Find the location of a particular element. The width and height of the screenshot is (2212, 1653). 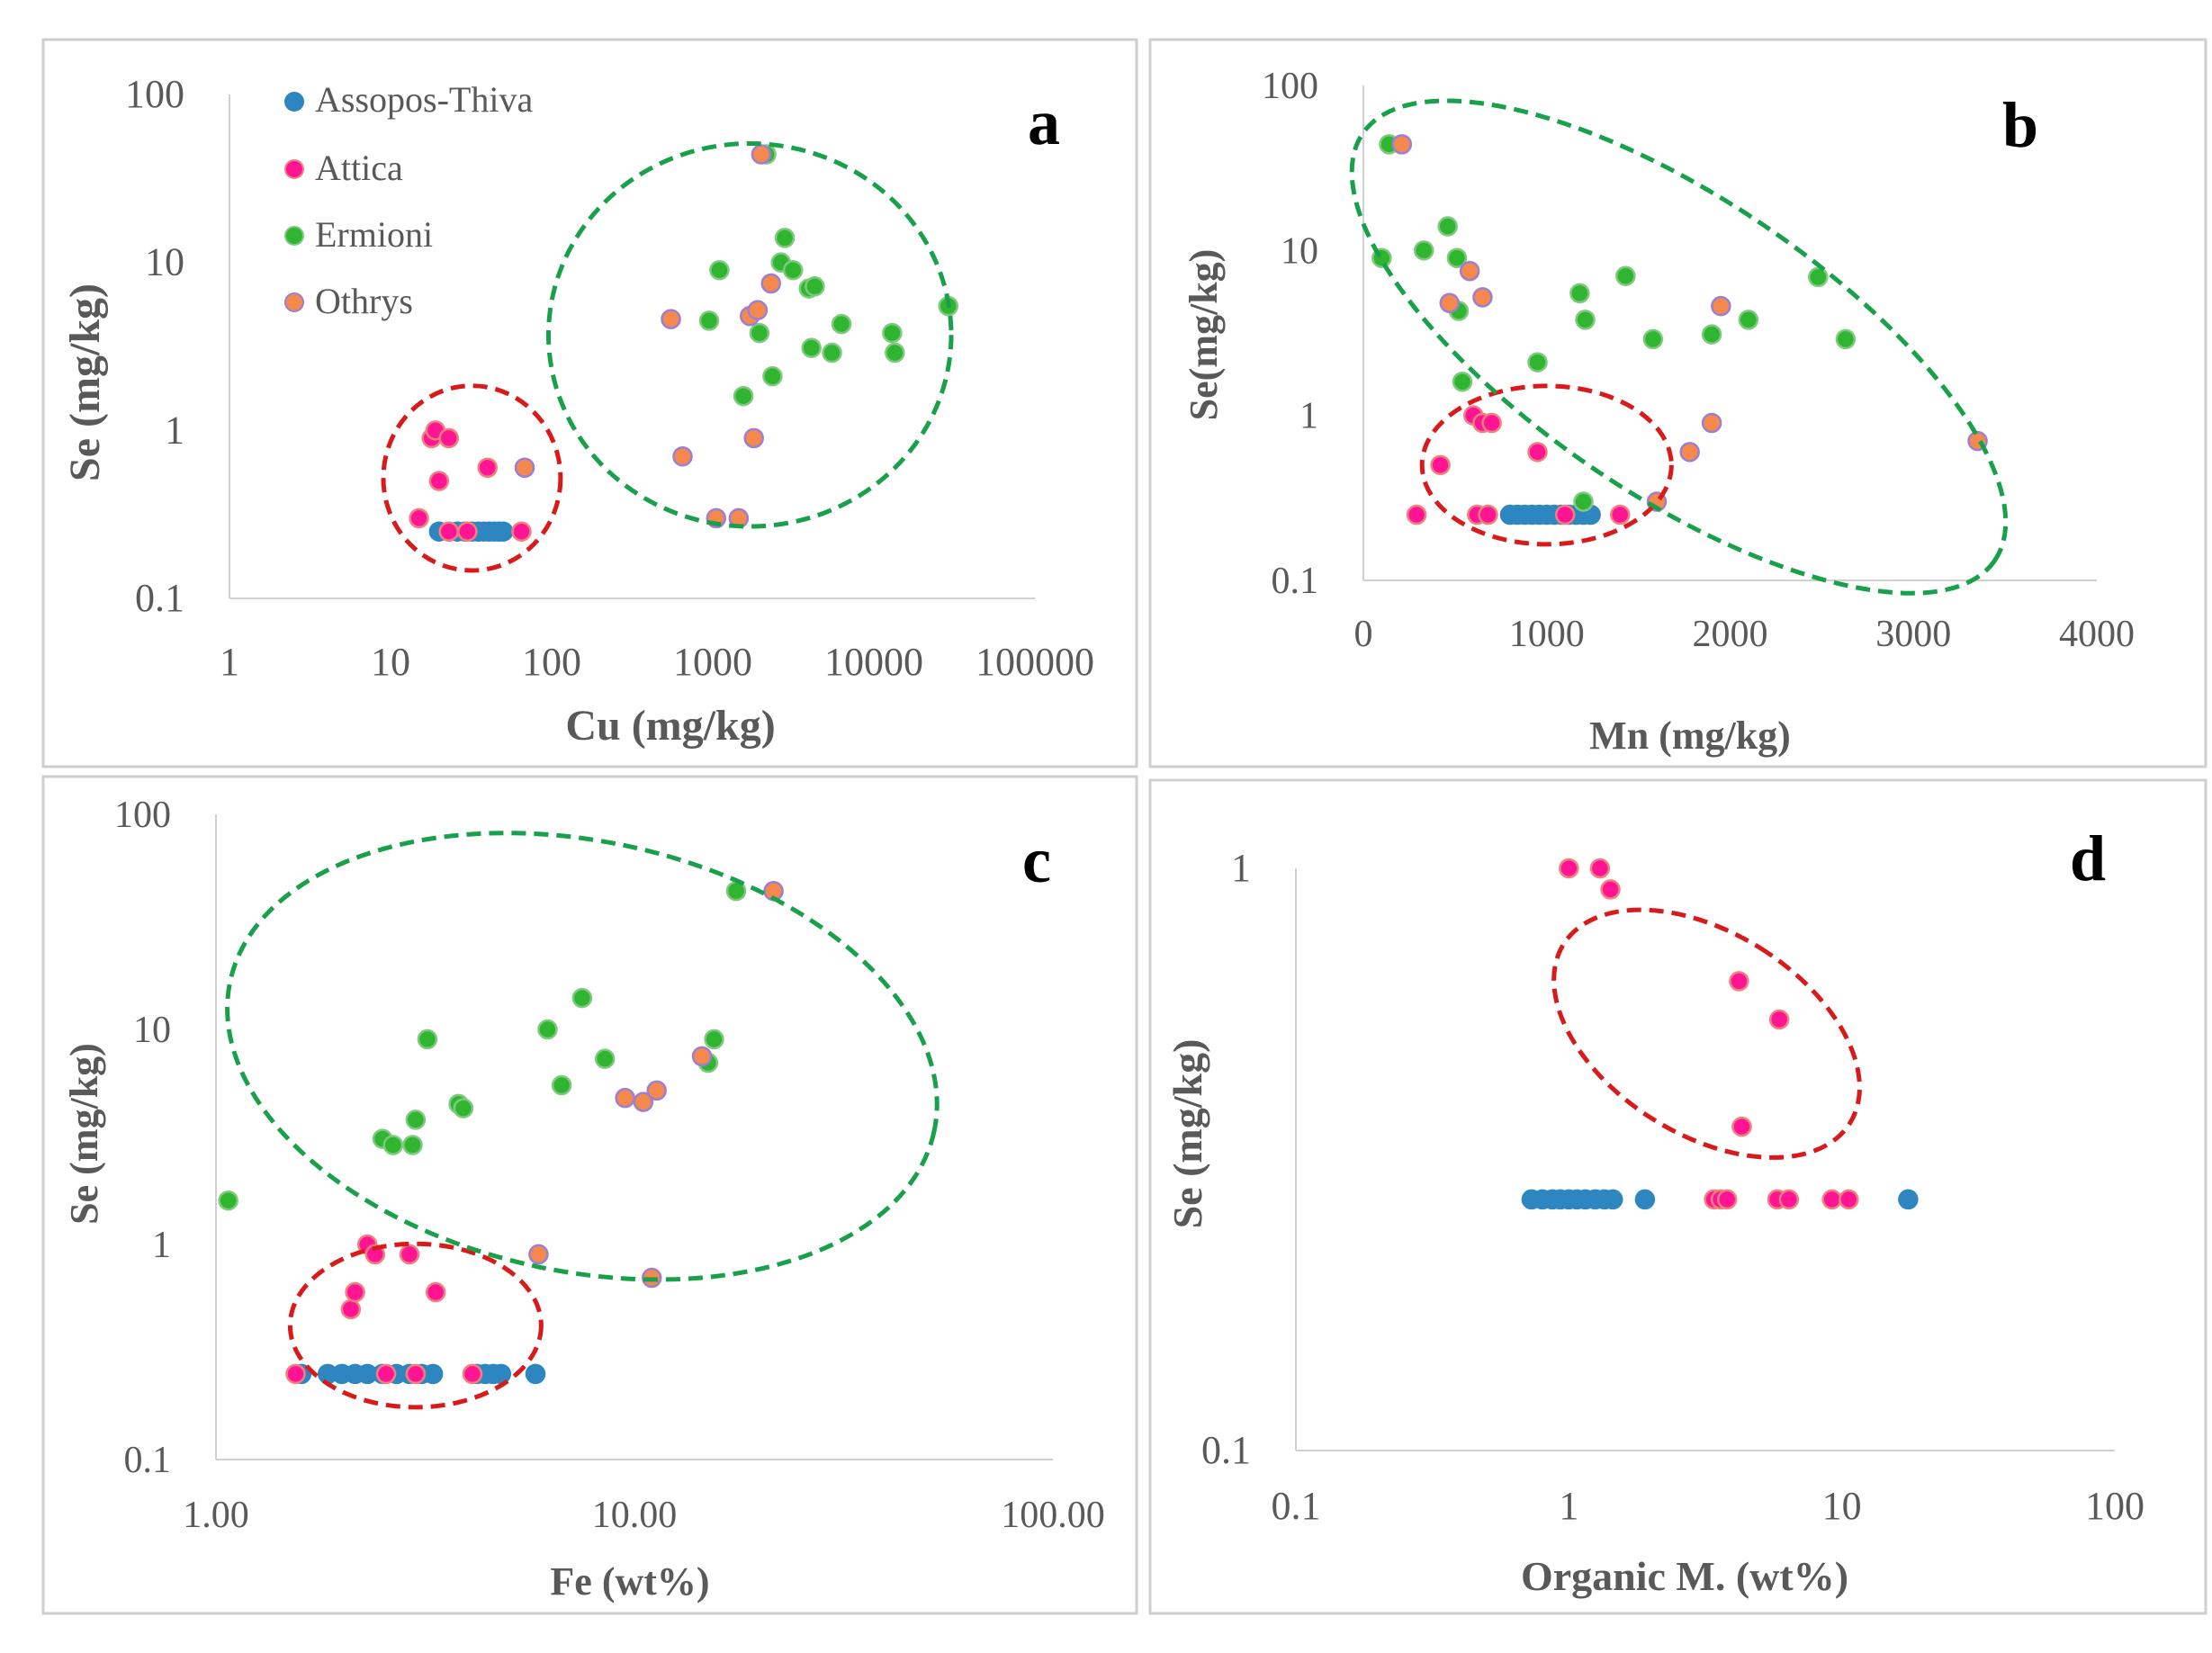

legend: Assopos-Thiva Attica Ermioni Othrys is located at coordinates (408, 200).